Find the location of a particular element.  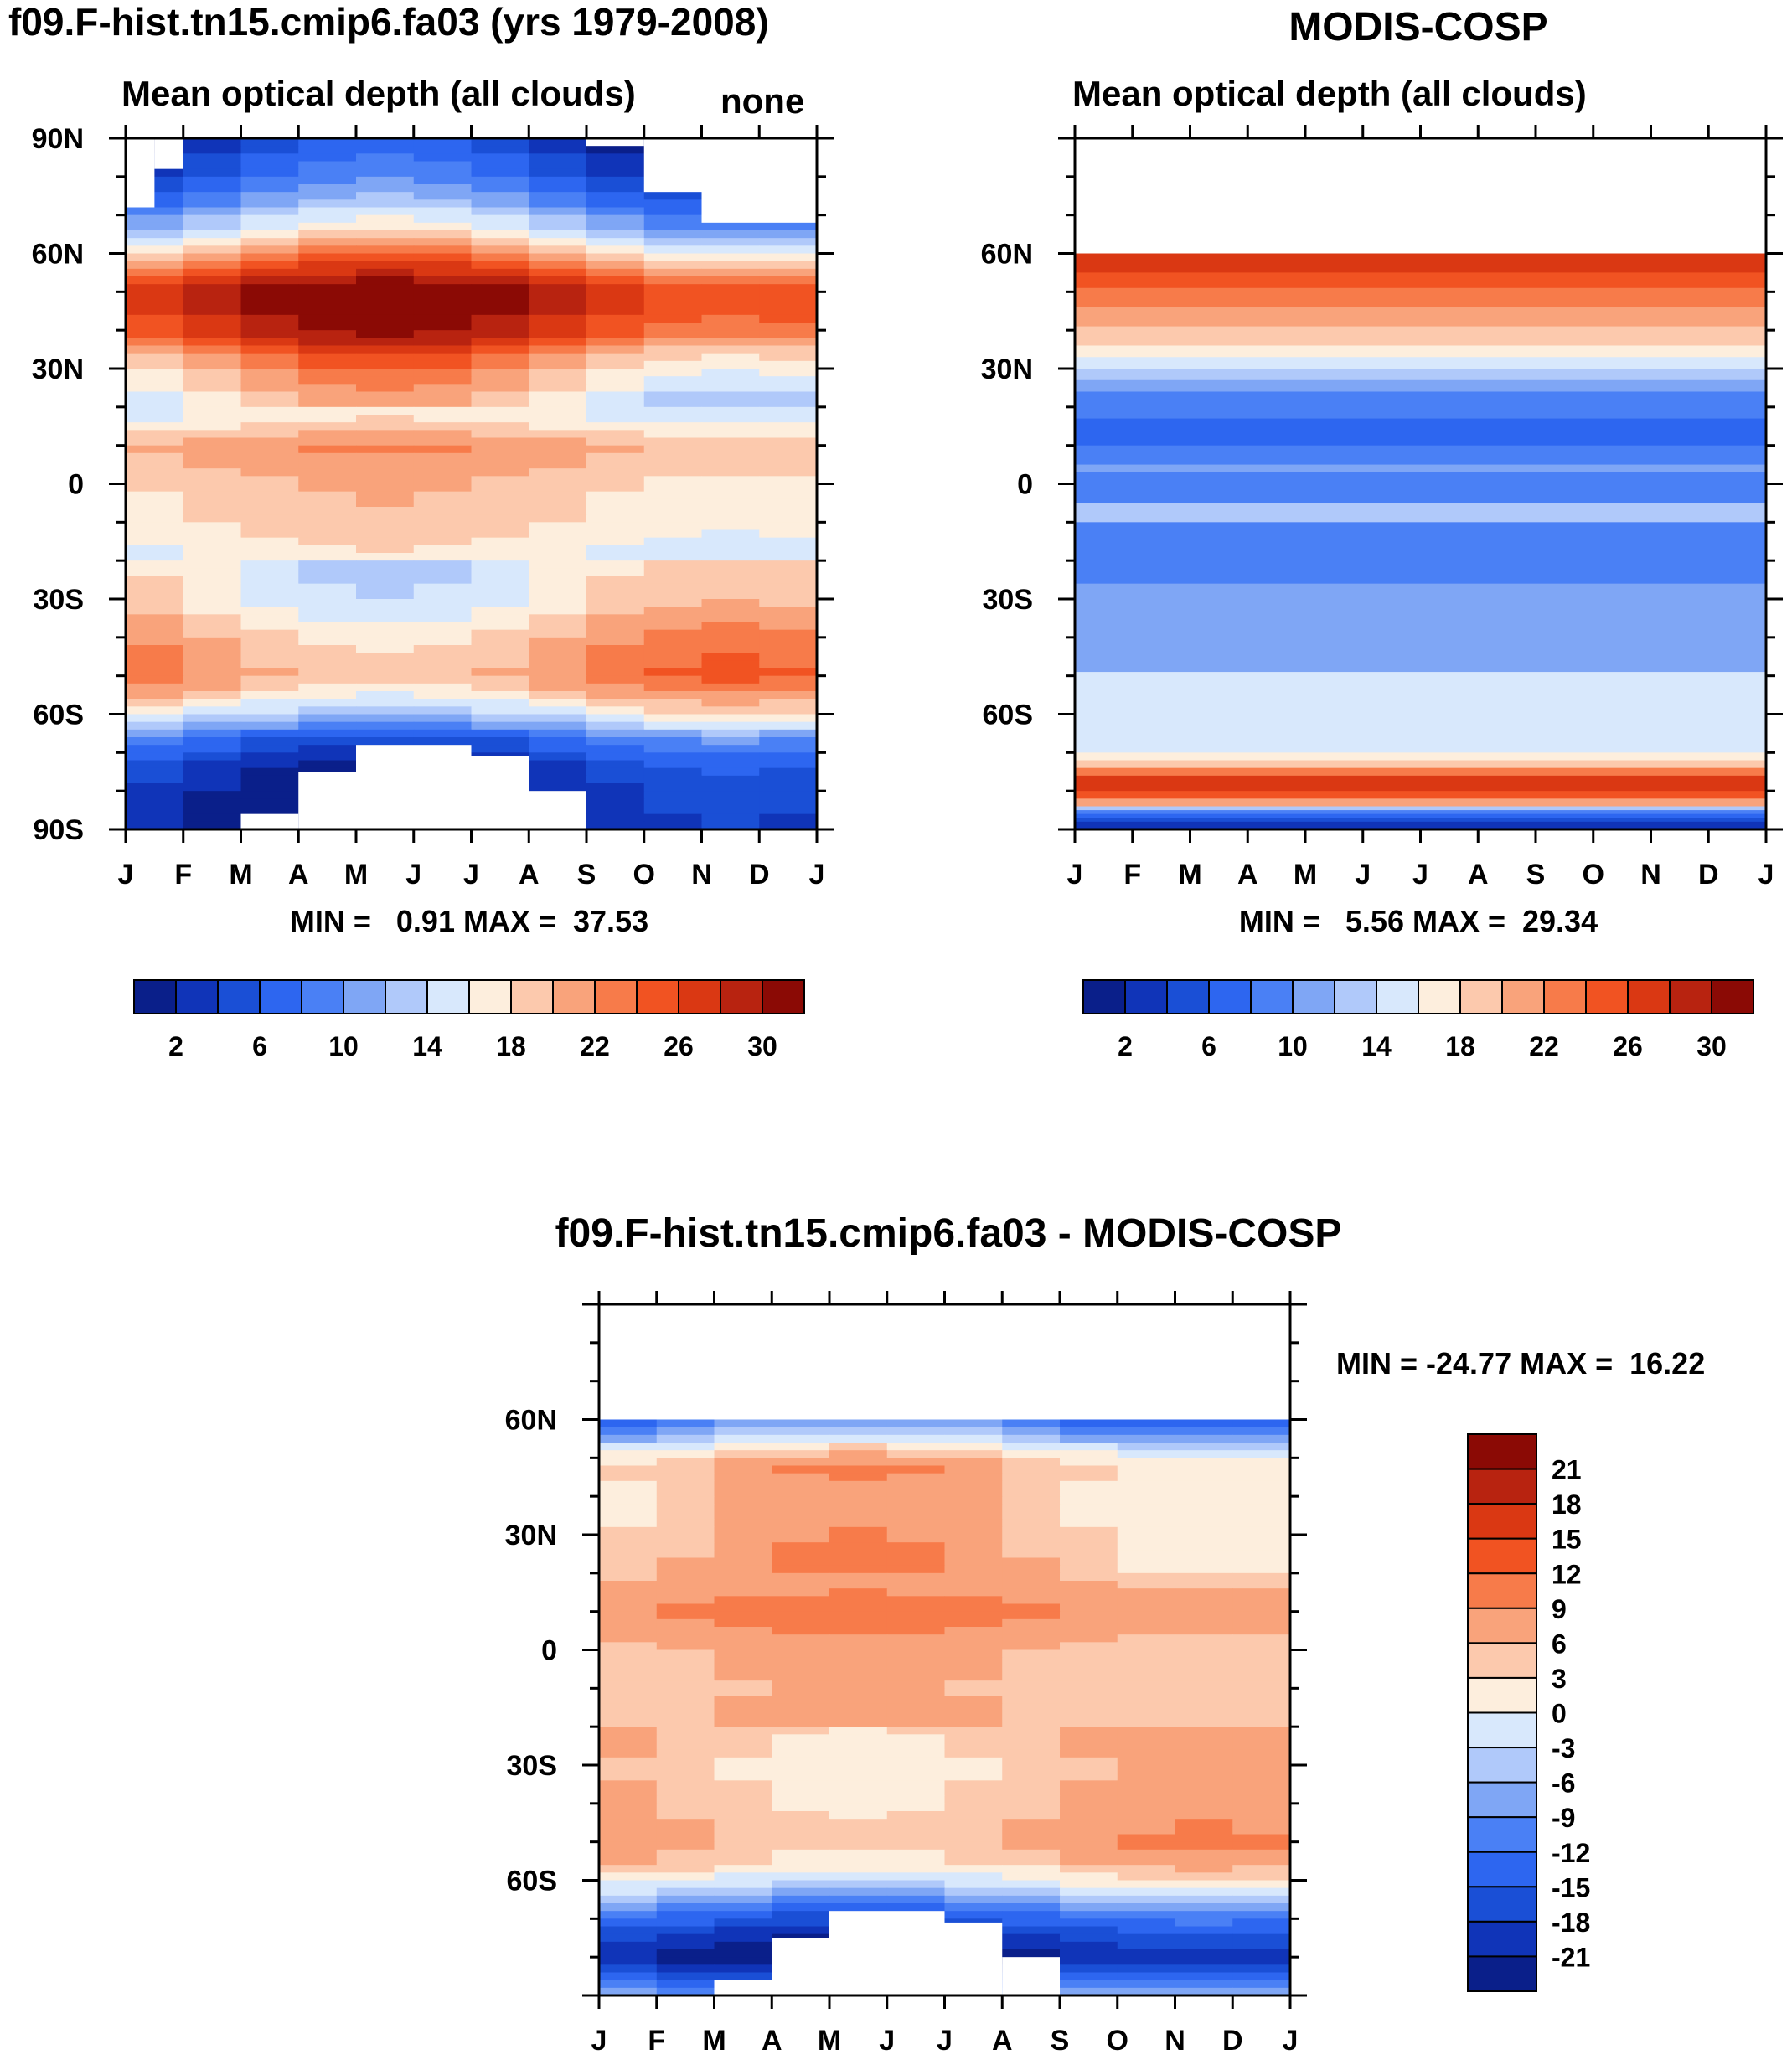

diff-colorbar-box is located at coordinates (1502, 1590).